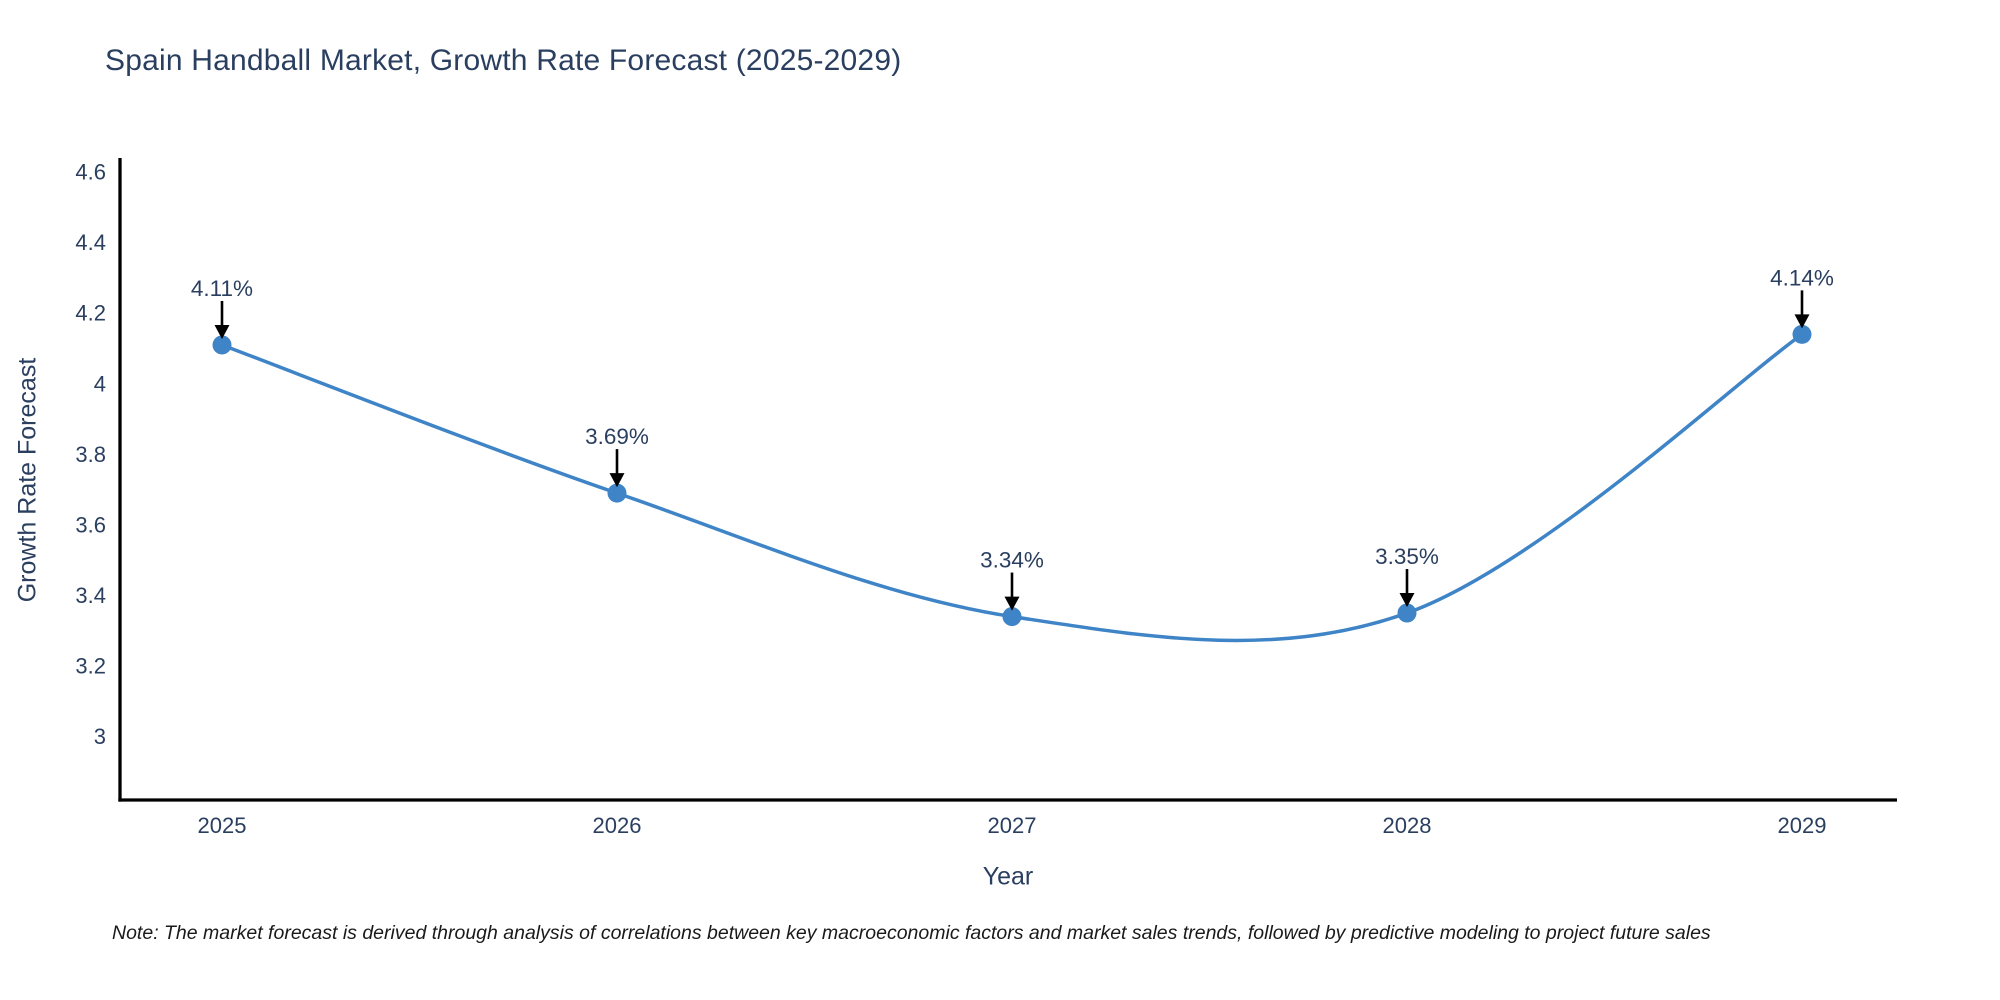  Describe the element at coordinates (90, 172) in the screenshot. I see `y-tick-label: 4.6` at that location.